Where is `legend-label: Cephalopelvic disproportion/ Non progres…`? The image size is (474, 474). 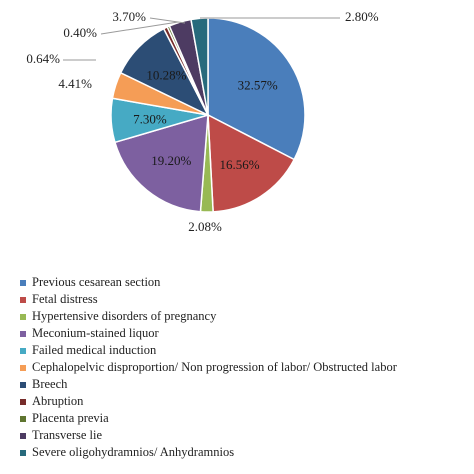 legend-label: Cephalopelvic disproportion/ Non progres… is located at coordinates (214, 367).